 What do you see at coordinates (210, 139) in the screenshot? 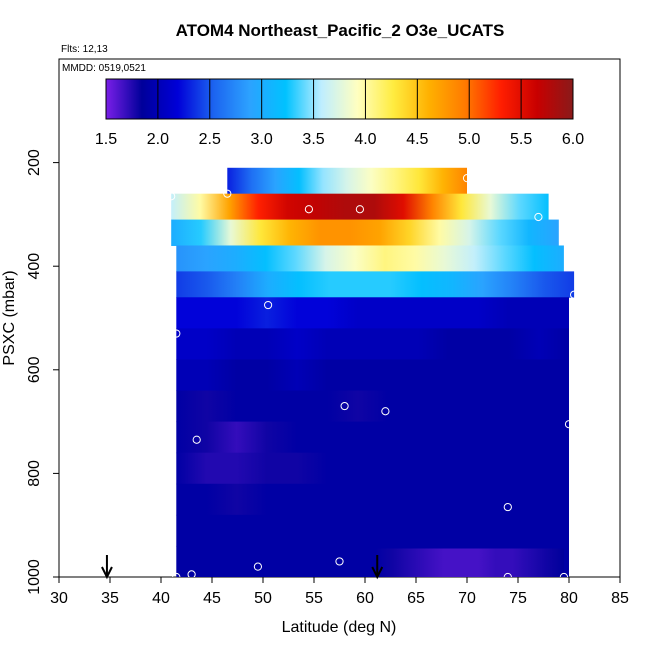
I see `colorbar-tick-label: 2.5` at bounding box center [210, 139].